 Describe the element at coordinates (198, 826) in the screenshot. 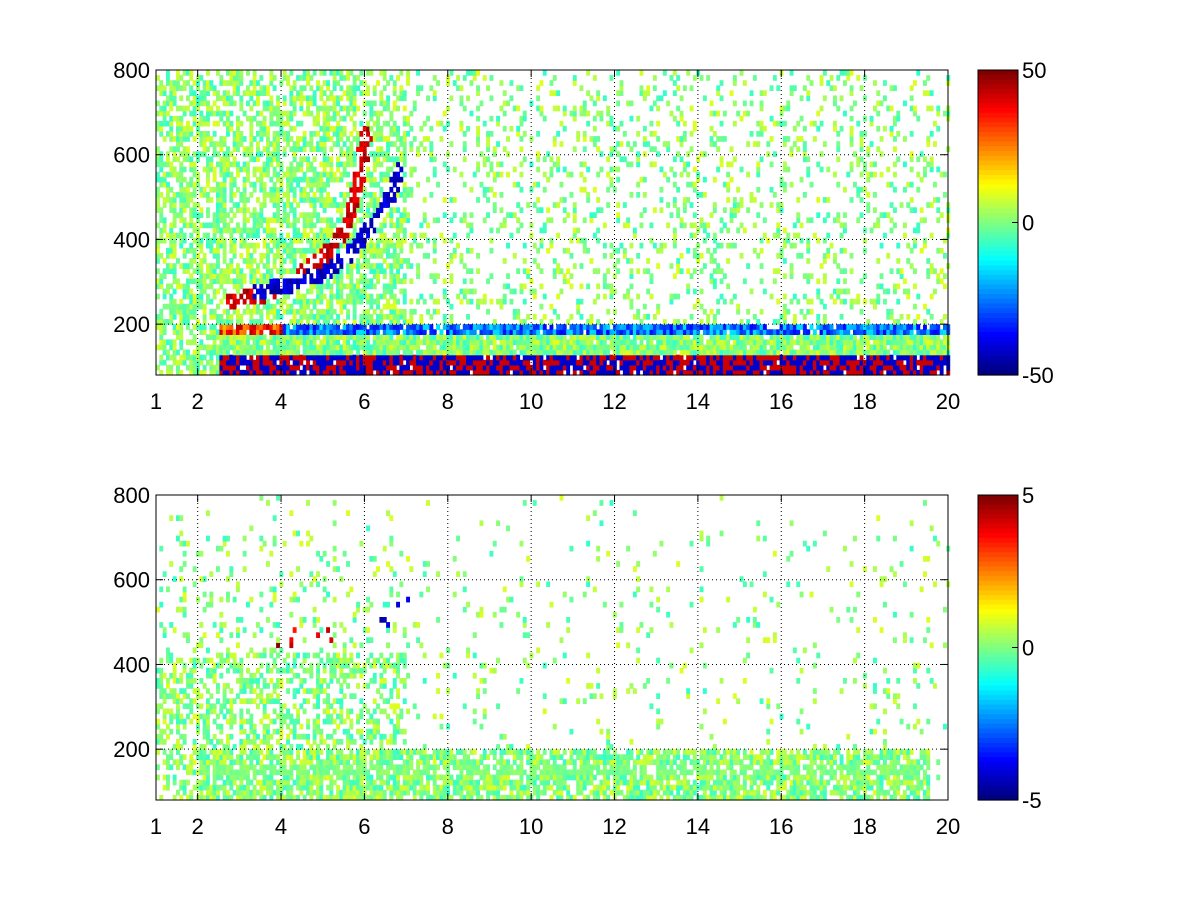

I see `x-tick-label: 2` at that location.